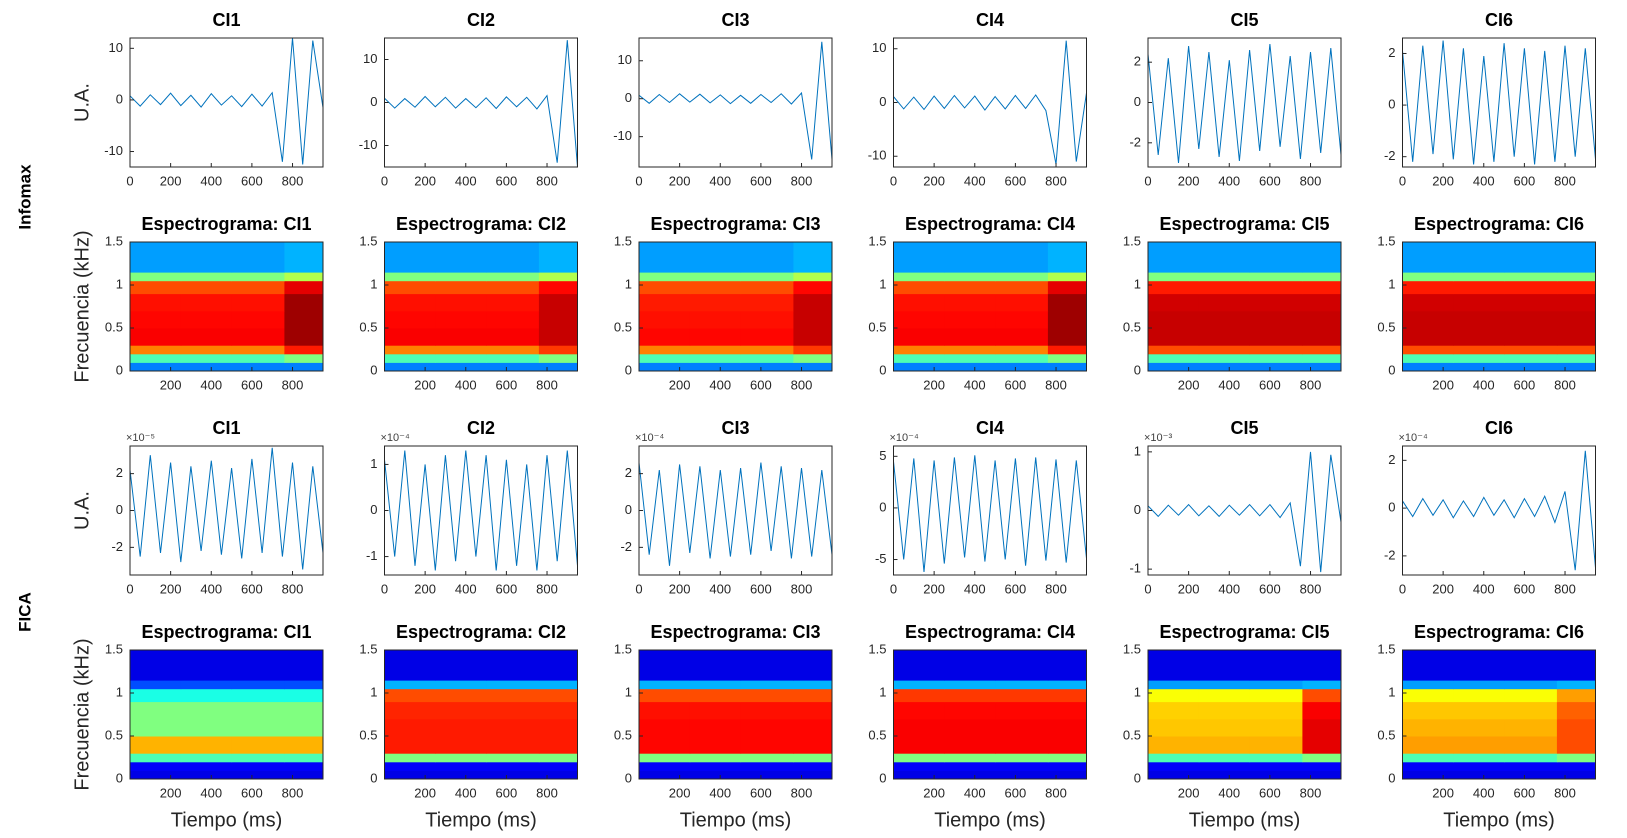 This screenshot has width=1627, height=838. What do you see at coordinates (882, 283) in the screenshot?
I see `y-tick-label: 1` at bounding box center [882, 283].